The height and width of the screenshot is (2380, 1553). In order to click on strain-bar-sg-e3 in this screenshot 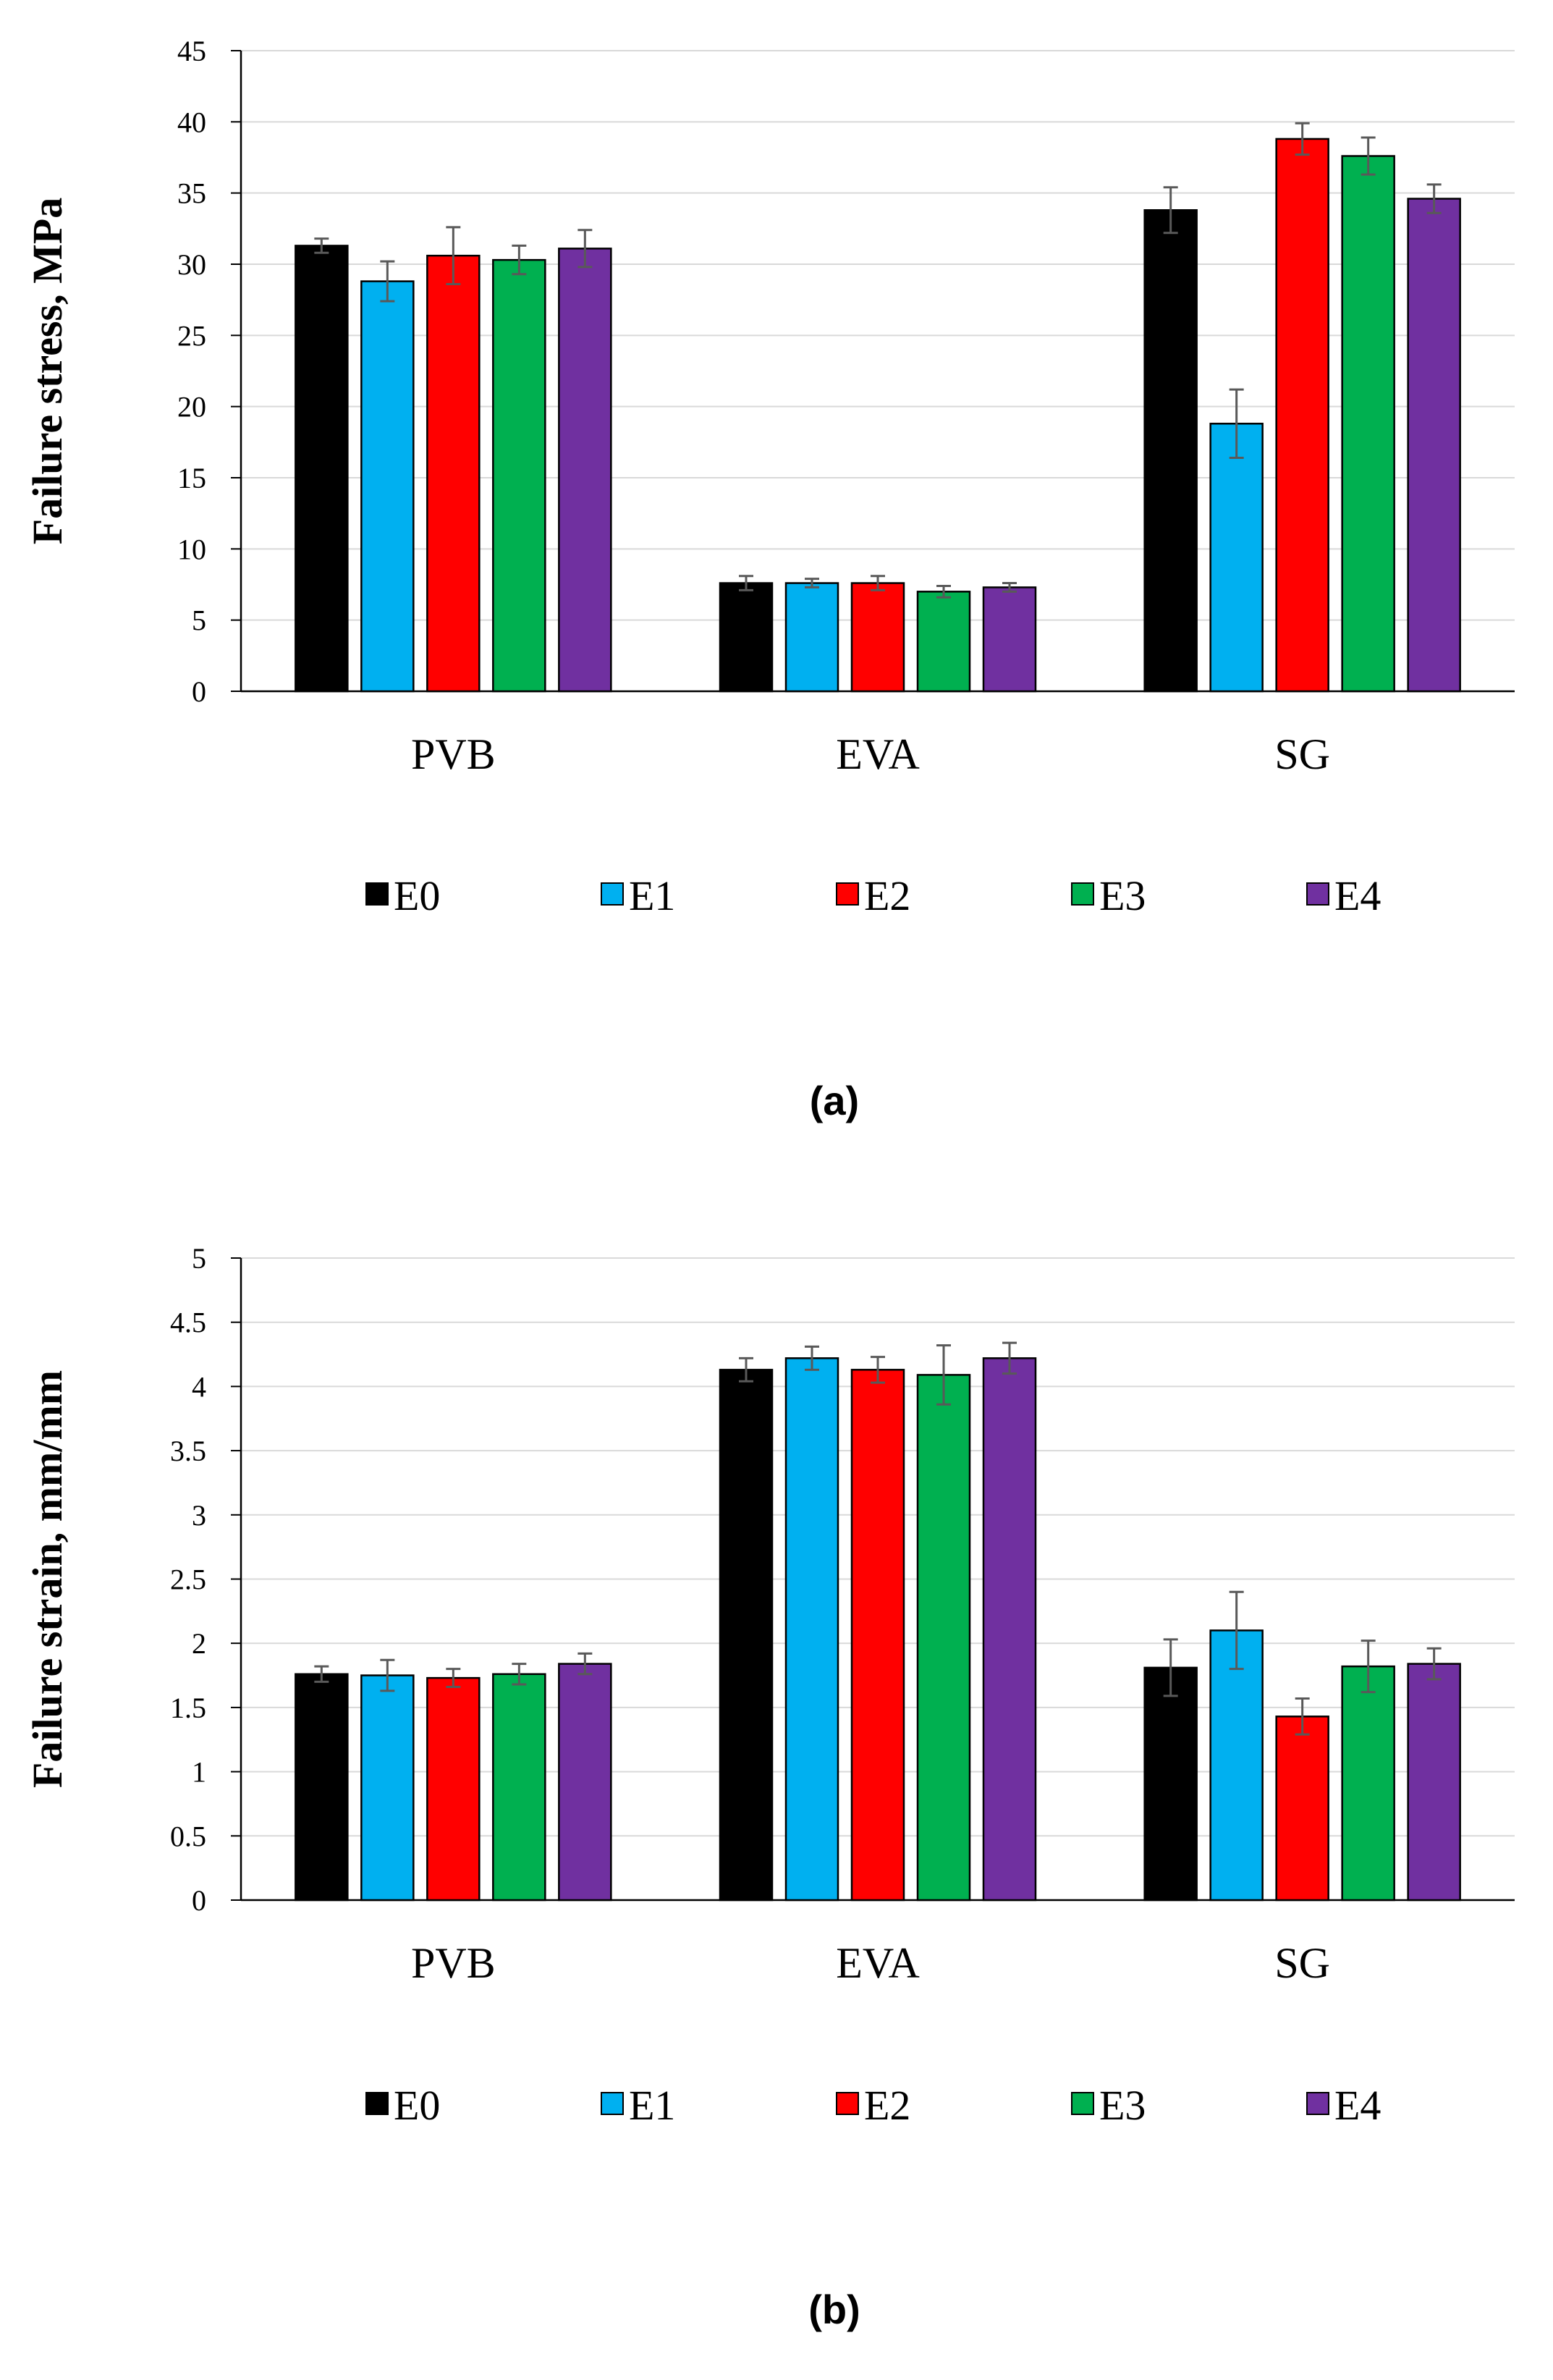, I will do `click(1368, 1783)`.